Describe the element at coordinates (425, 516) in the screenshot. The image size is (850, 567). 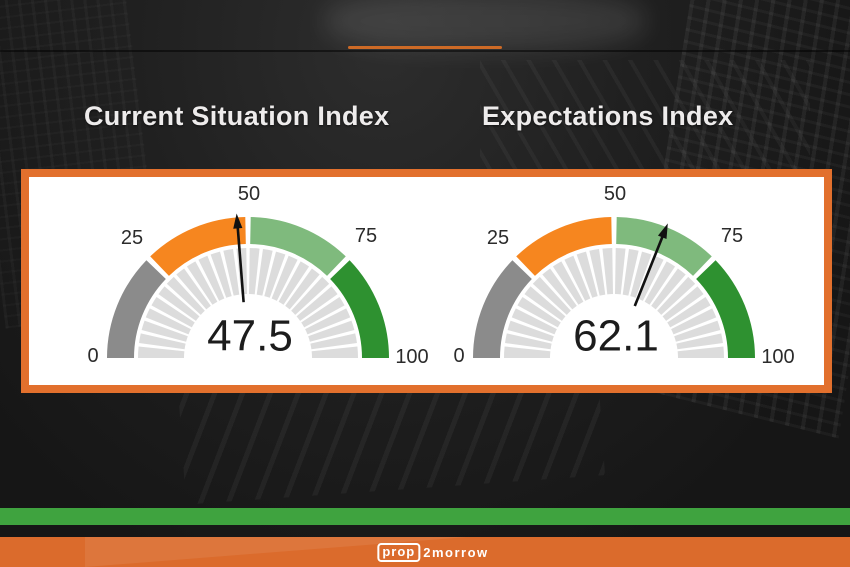
I see `footer-green-stripe` at that location.